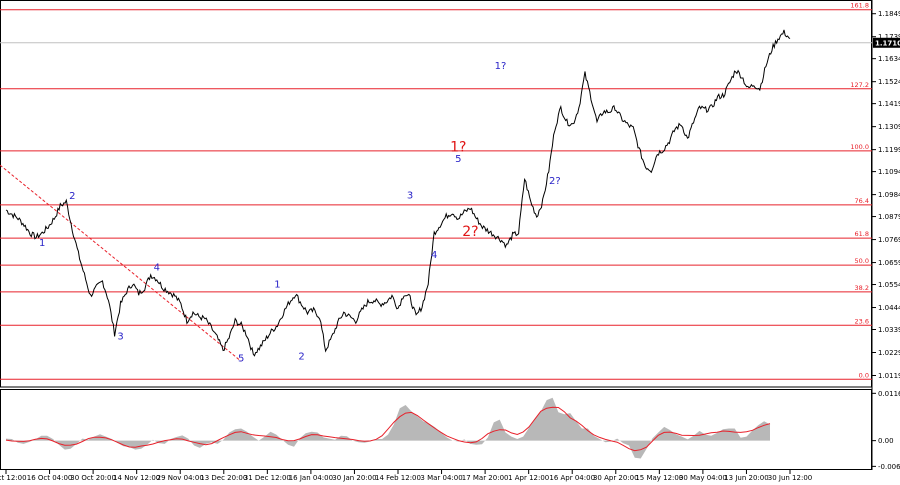 The image size is (900, 485). I want to click on y-tick-label: 1.1094, so click(889, 172).